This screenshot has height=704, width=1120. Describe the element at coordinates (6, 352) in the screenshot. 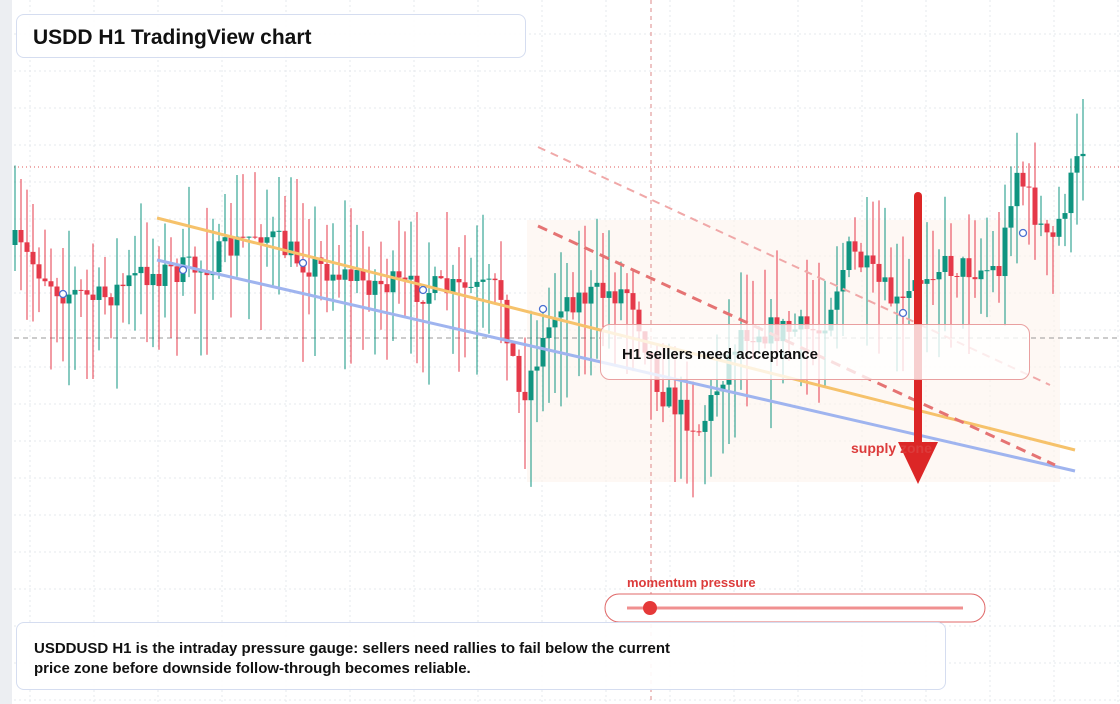

I see `left-edge` at that location.